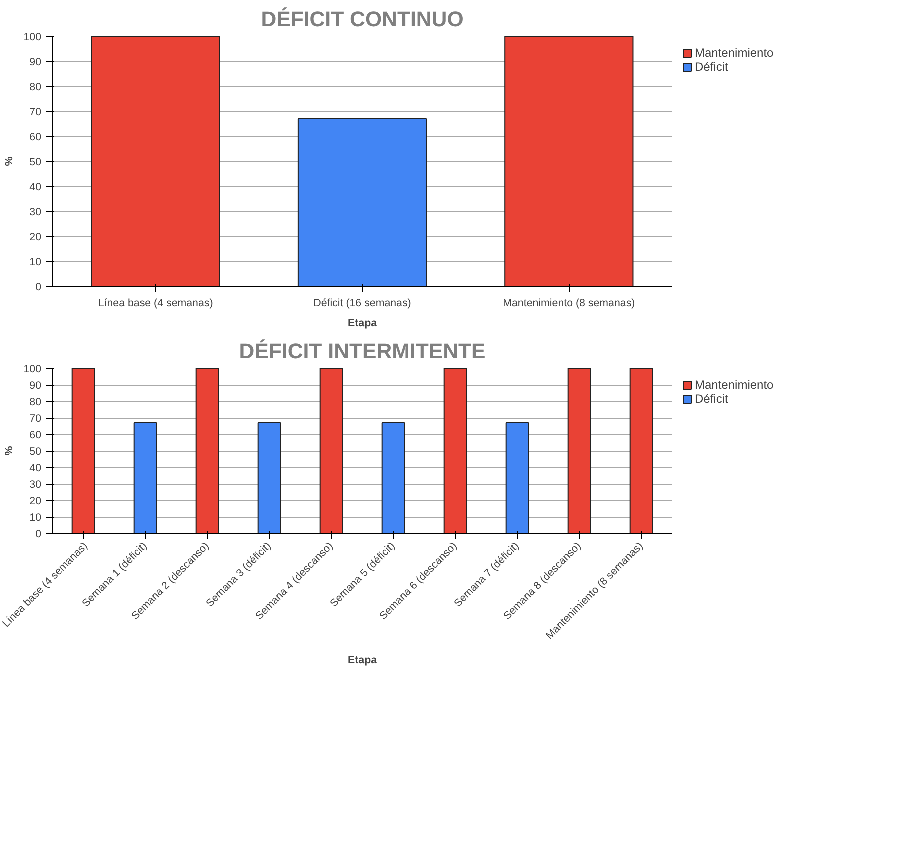 This screenshot has width=918, height=867. I want to click on chart-title: DÉFICIT CONTINUO, so click(362, 20).